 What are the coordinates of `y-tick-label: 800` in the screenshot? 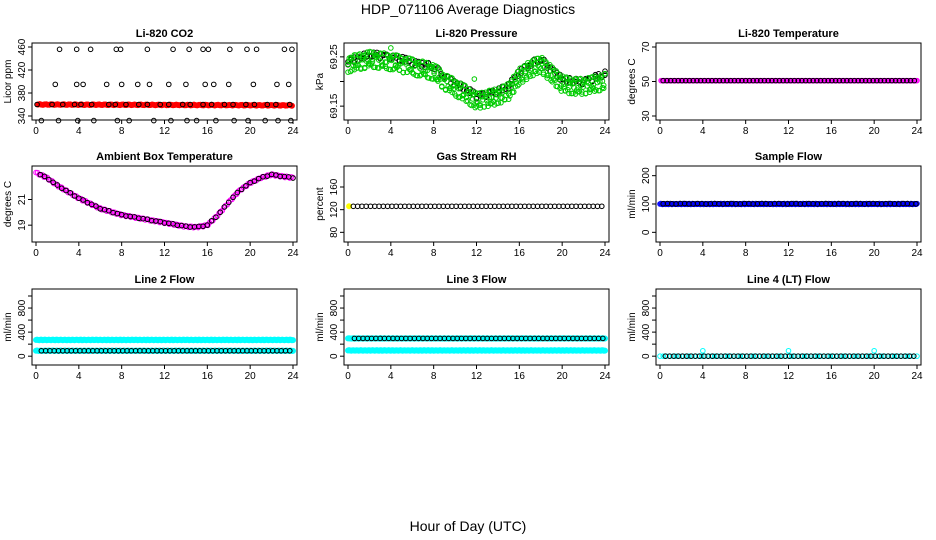 It's located at (22, 307).